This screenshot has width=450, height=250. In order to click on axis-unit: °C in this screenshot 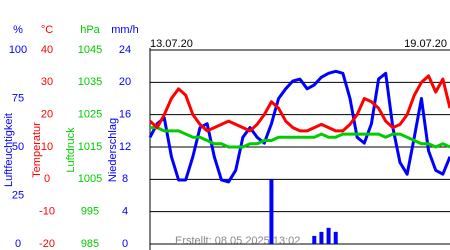, I will do `click(47, 30)`.